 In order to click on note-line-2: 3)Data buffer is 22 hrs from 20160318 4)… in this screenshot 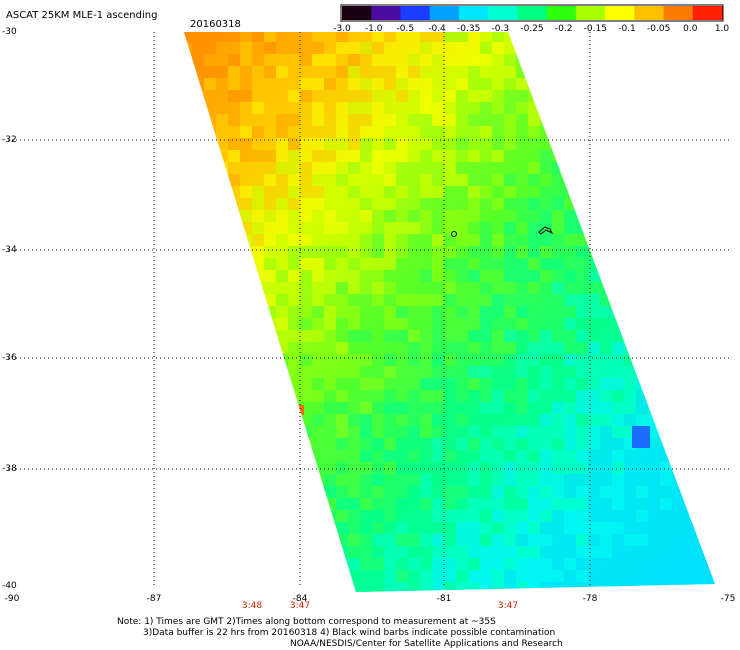, I will do `click(349, 633)`.